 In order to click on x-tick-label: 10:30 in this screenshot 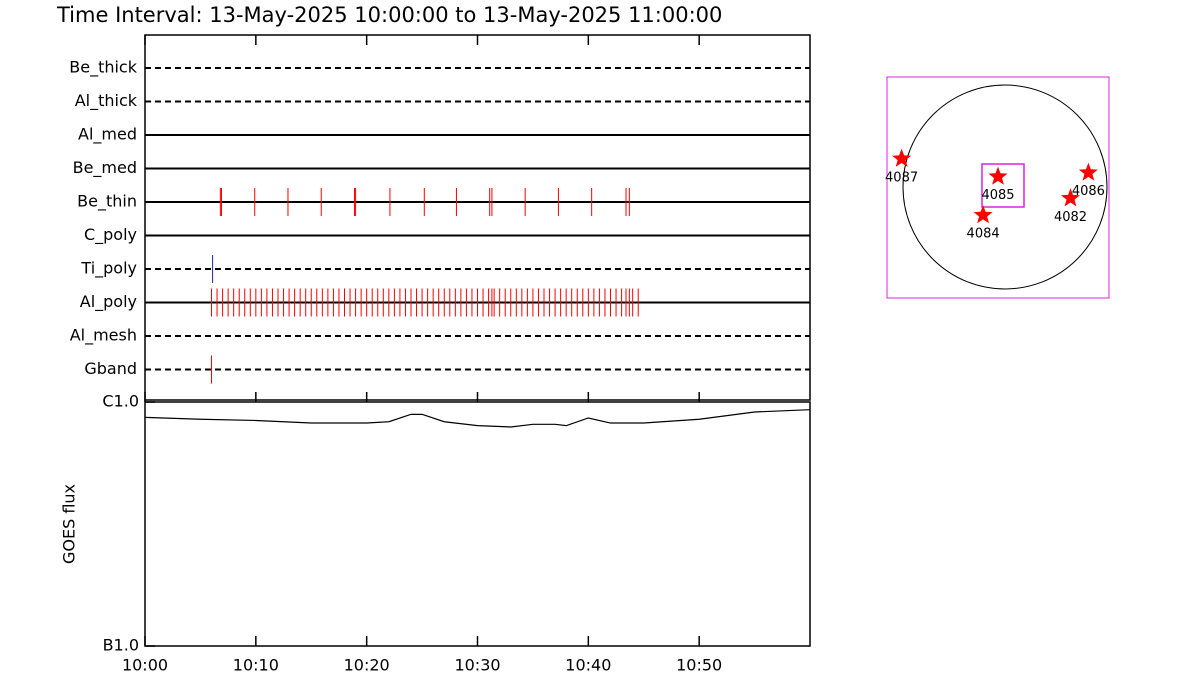, I will do `click(477, 665)`.